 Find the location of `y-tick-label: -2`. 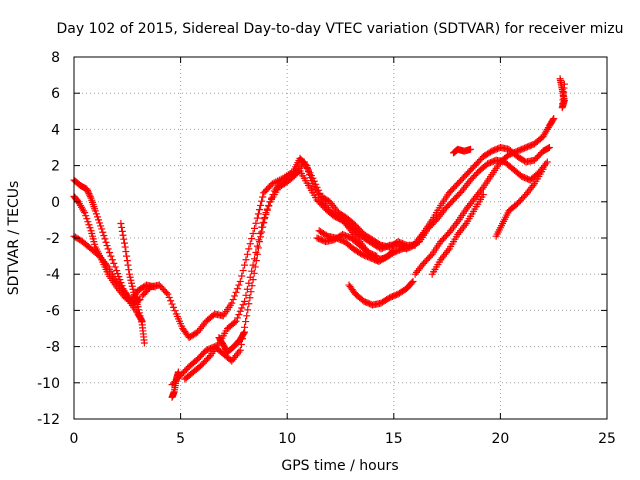

y-tick-label: -2 is located at coordinates (53, 239).